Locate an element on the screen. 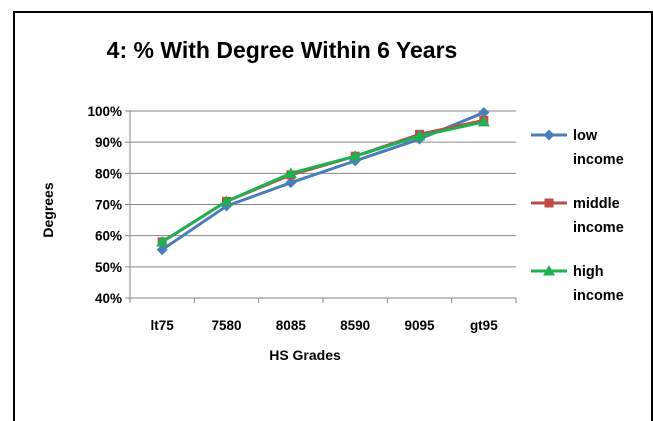 The height and width of the screenshot is (421, 653). y-axis-label: Degrees is located at coordinates (48, 209).